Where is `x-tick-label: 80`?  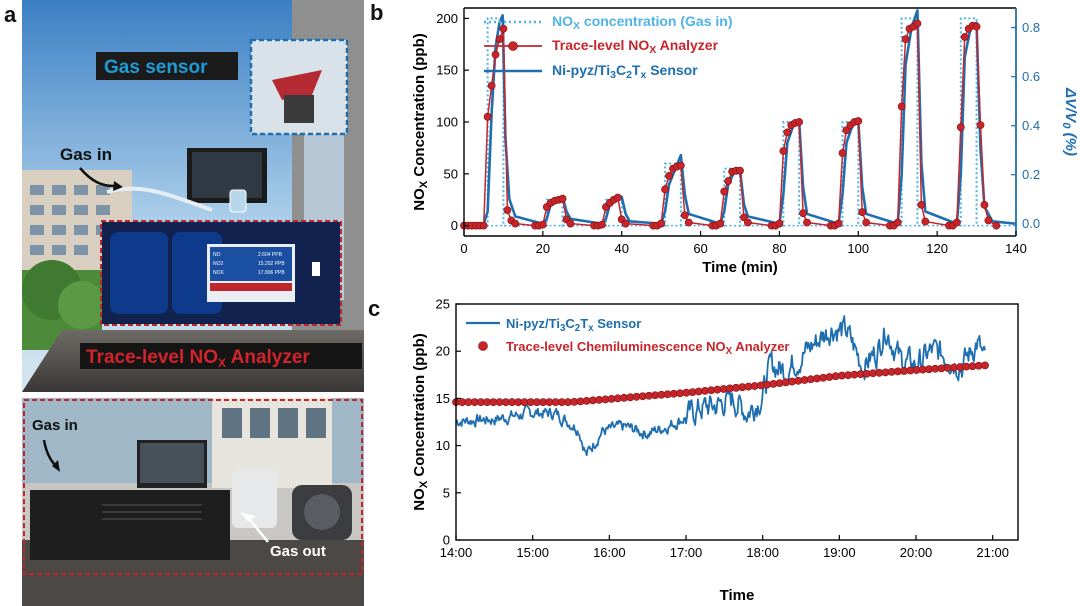 x-tick-label: 80 is located at coordinates (779, 248).